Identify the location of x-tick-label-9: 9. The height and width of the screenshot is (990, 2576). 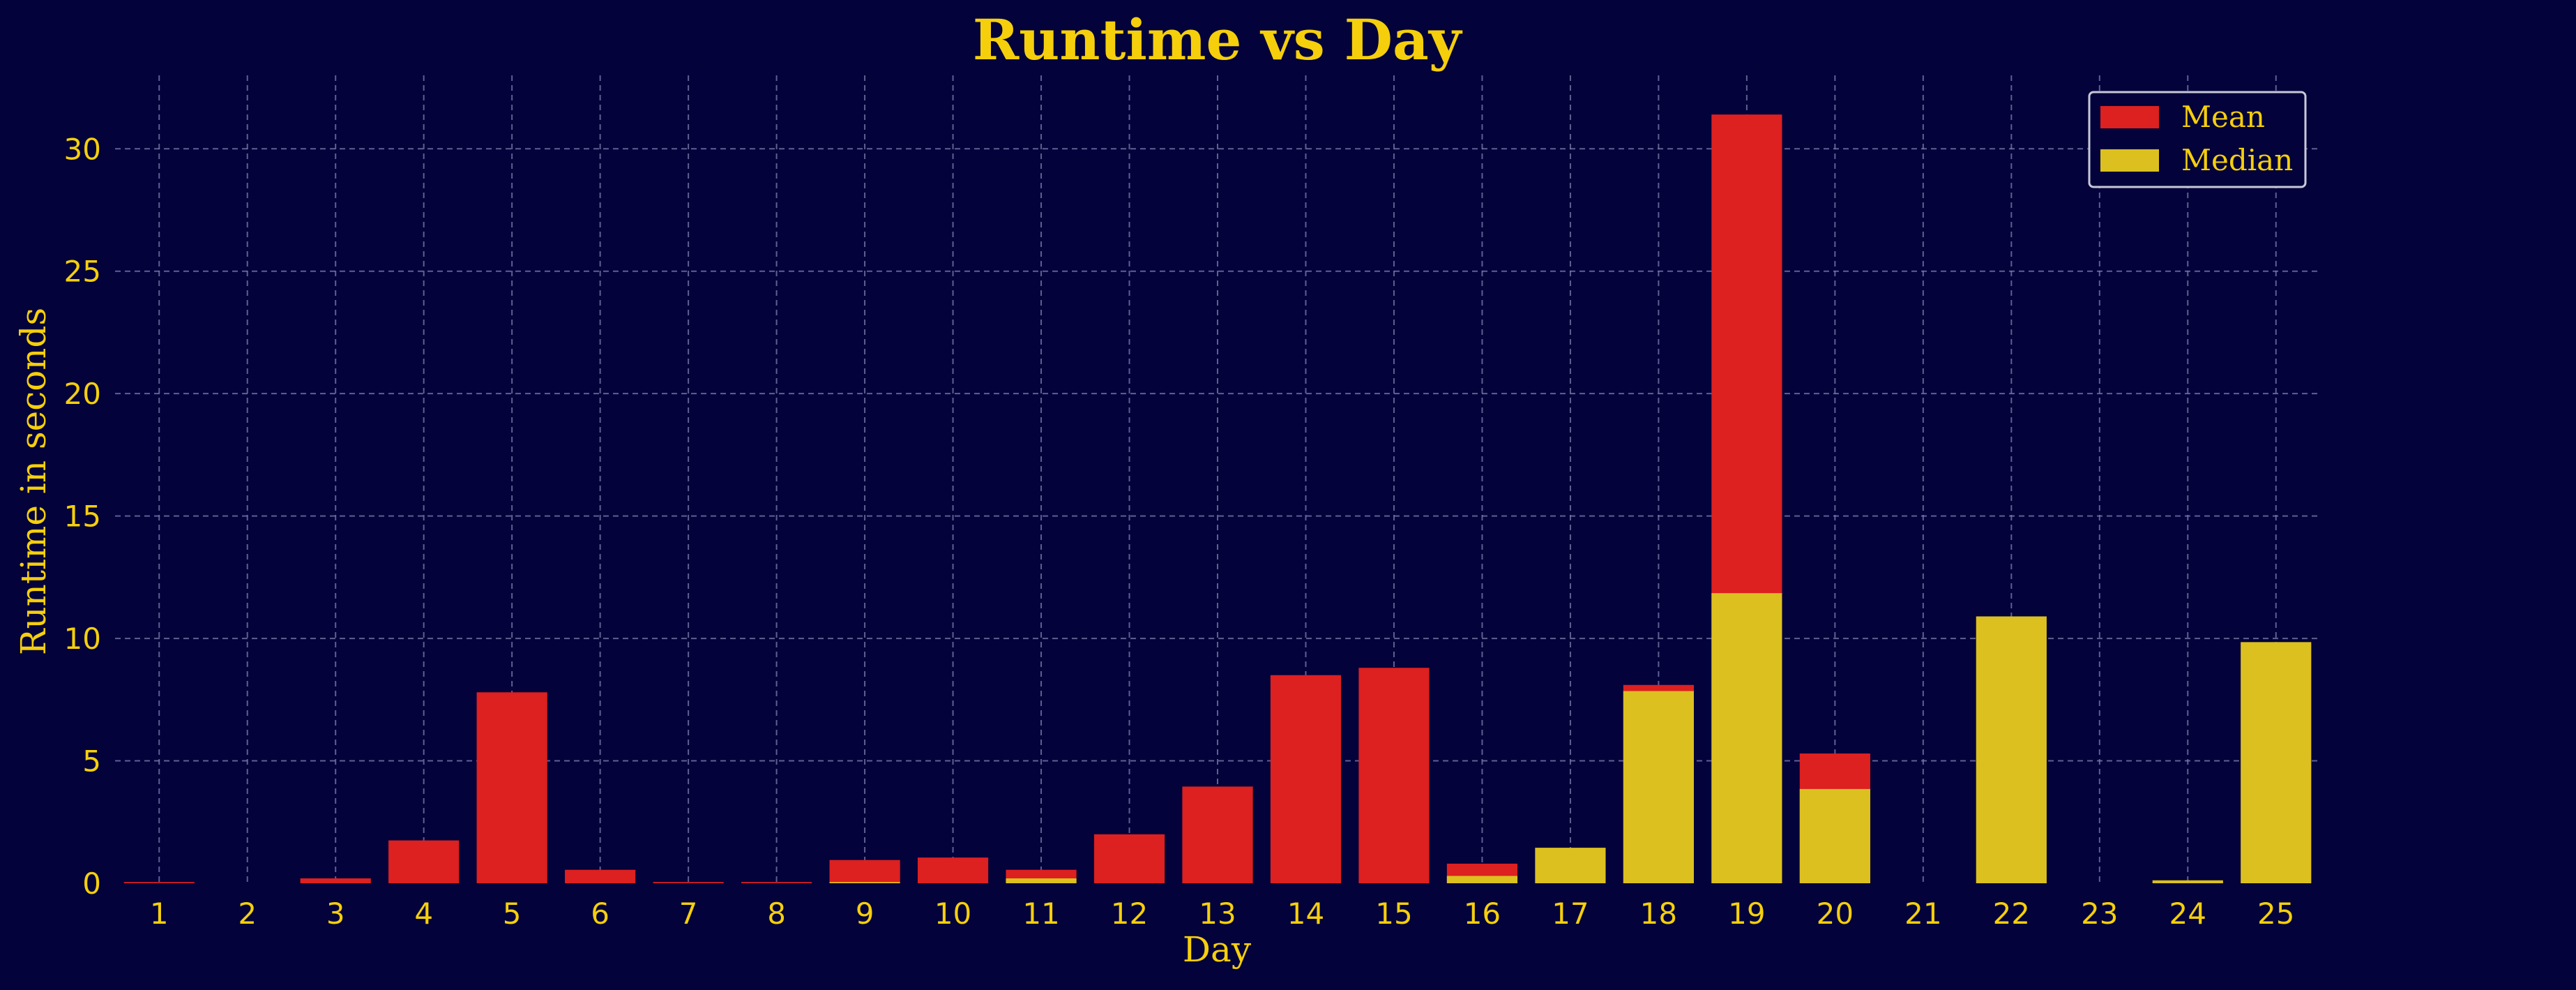
(865, 914).